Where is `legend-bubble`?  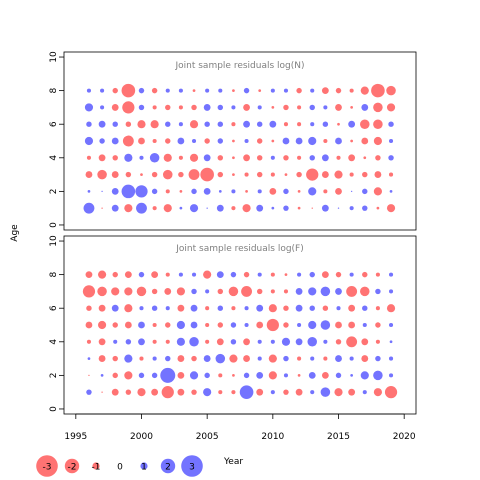
legend-bubble is located at coordinates (96, 466).